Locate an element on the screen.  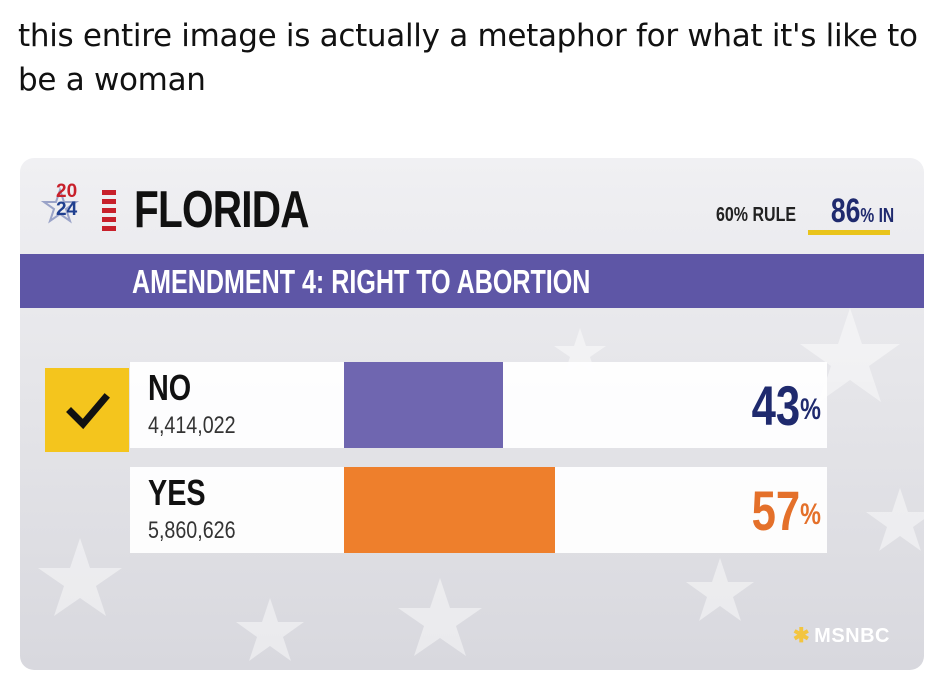
network-logo: ✱ MSNBC is located at coordinates (841, 635).